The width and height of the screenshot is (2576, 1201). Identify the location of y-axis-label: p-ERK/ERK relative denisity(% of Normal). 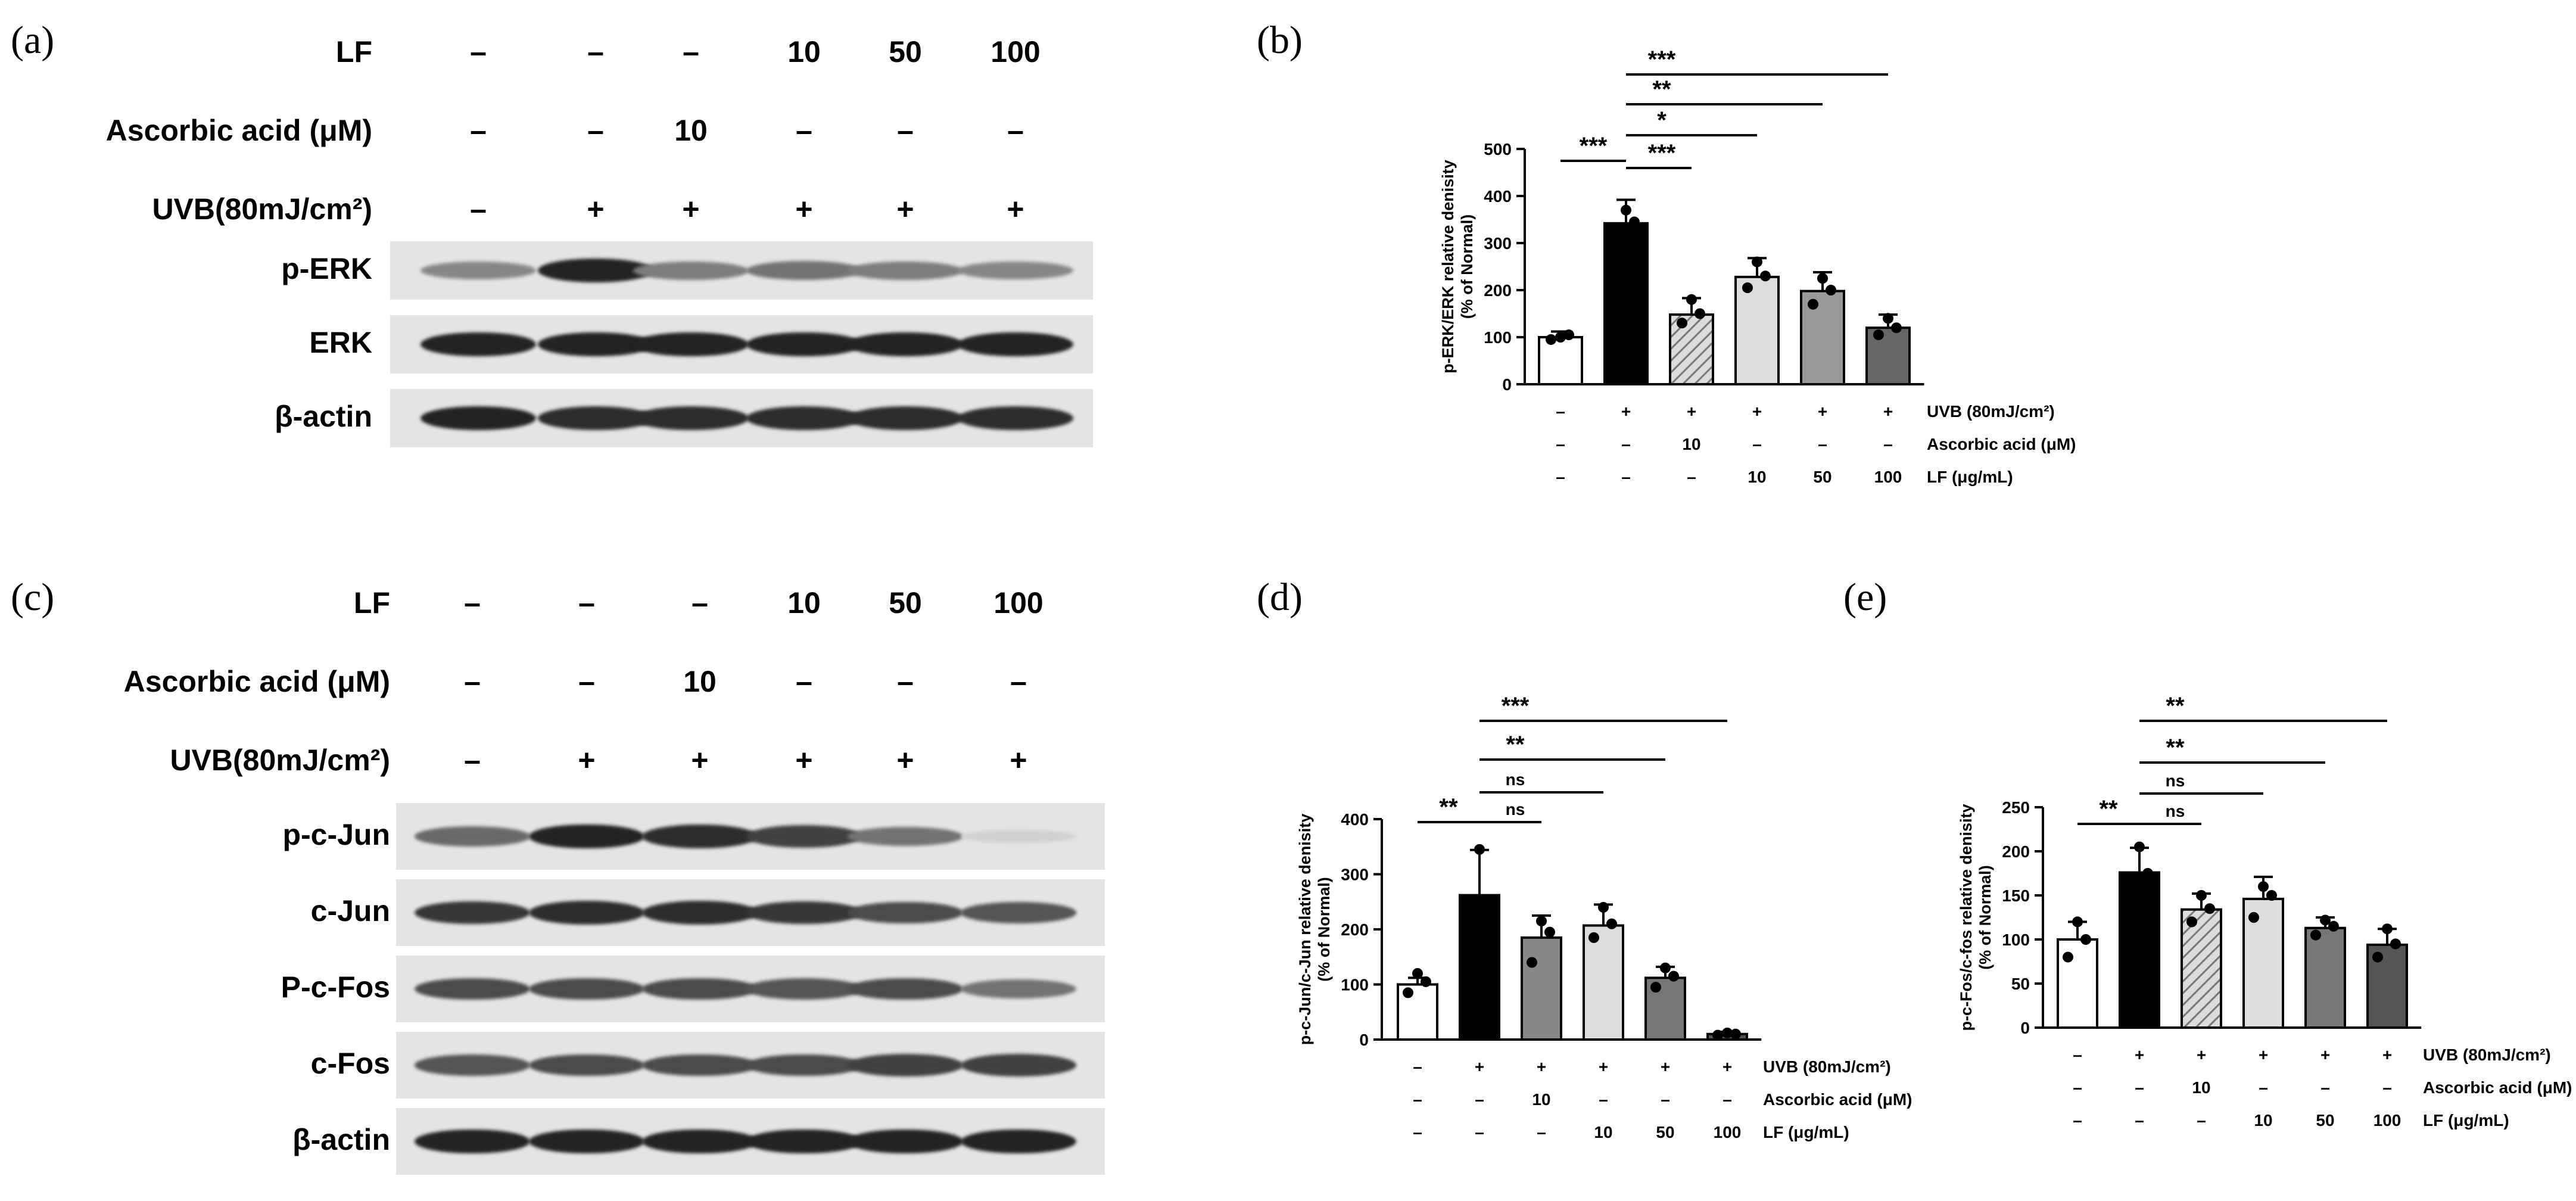
(1457, 267).